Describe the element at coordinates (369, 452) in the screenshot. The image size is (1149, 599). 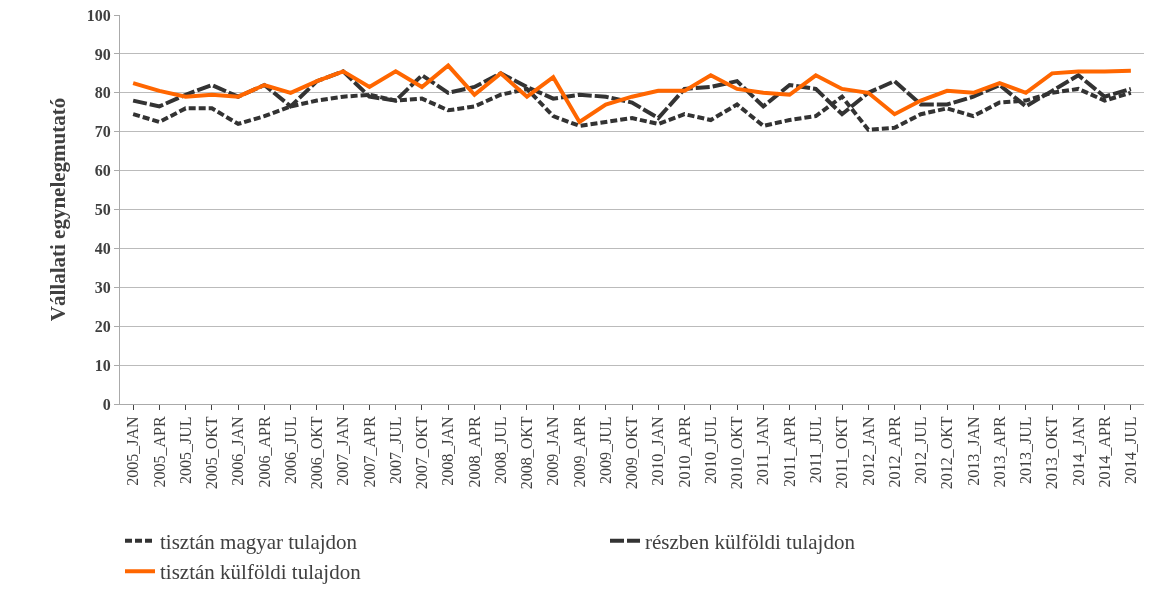
I see `x-tick-label: 2007_APR` at that location.